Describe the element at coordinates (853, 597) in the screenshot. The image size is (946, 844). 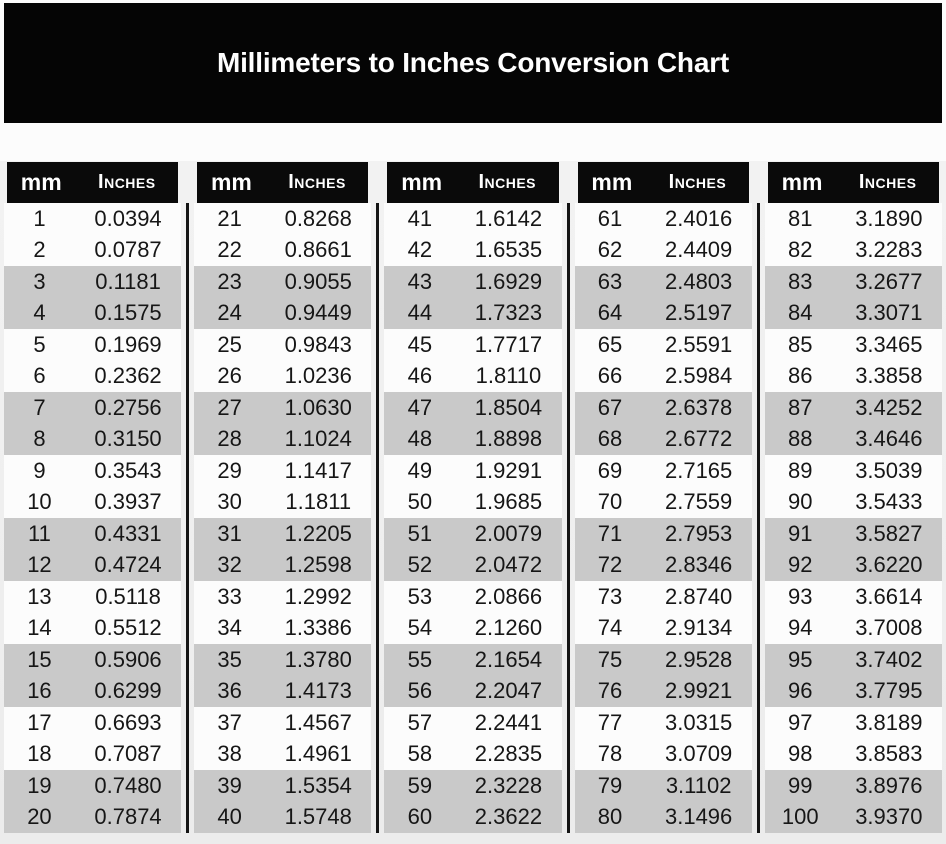
I see `table-row: 93 3.6614` at that location.